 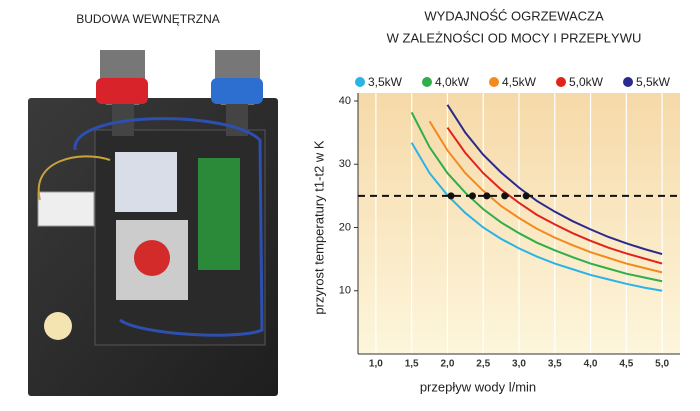 I want to click on legend-label: 3,5kW, so click(x=385, y=82).